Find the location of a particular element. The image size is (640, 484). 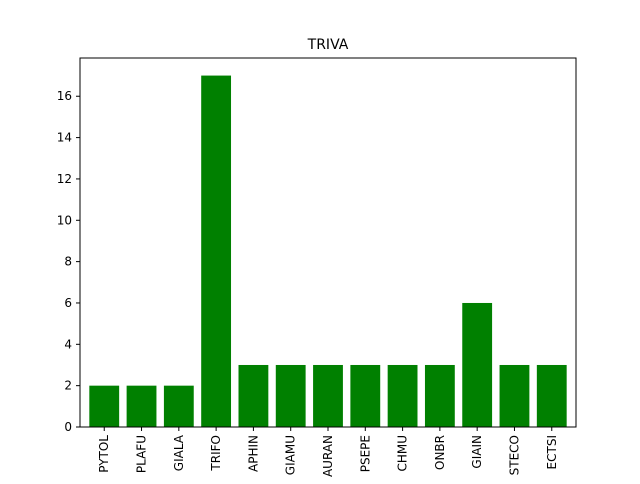

x-tick-label: STECO is located at coordinates (514, 455).